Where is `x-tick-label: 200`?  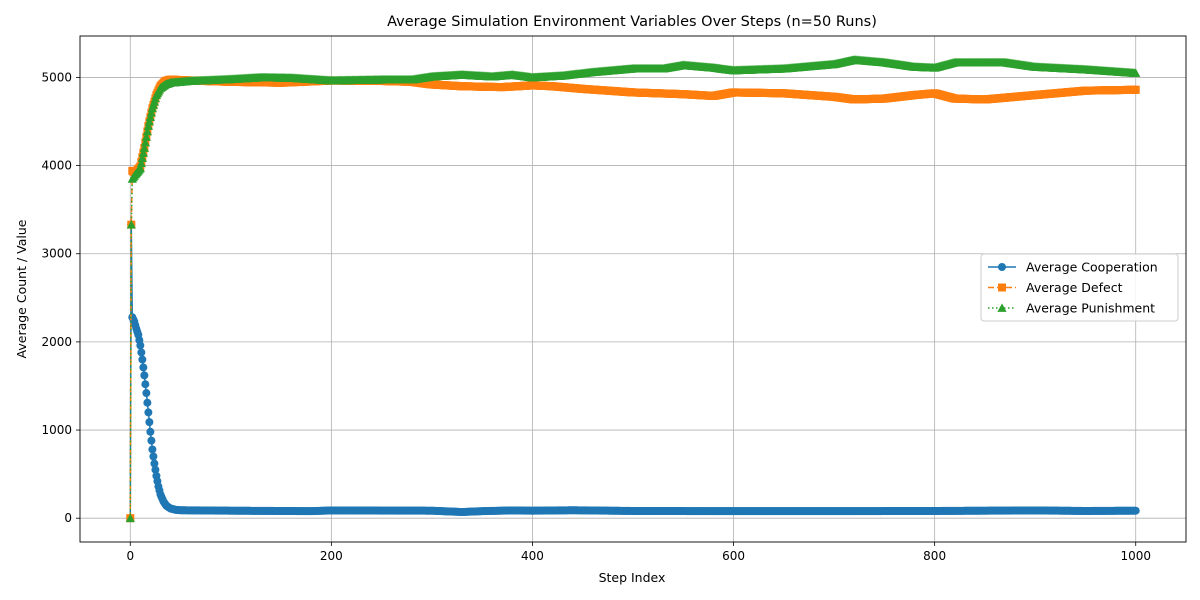
x-tick-label: 200 is located at coordinates (331, 556).